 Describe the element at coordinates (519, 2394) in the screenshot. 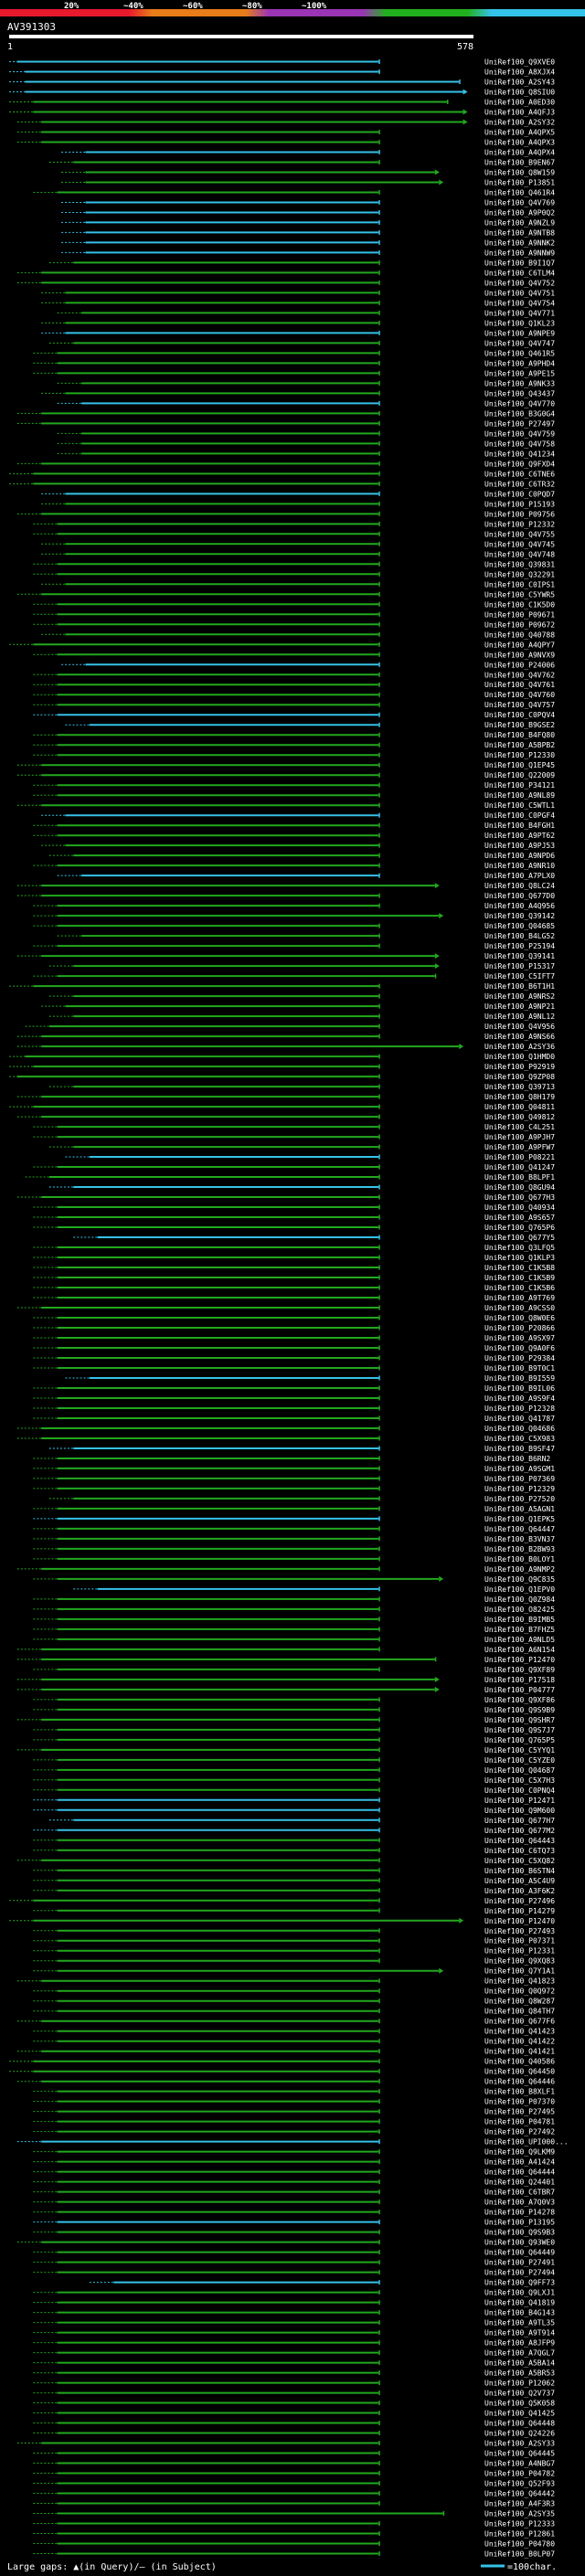

I see `hit-label: UniRef100_Q2V737` at that location.